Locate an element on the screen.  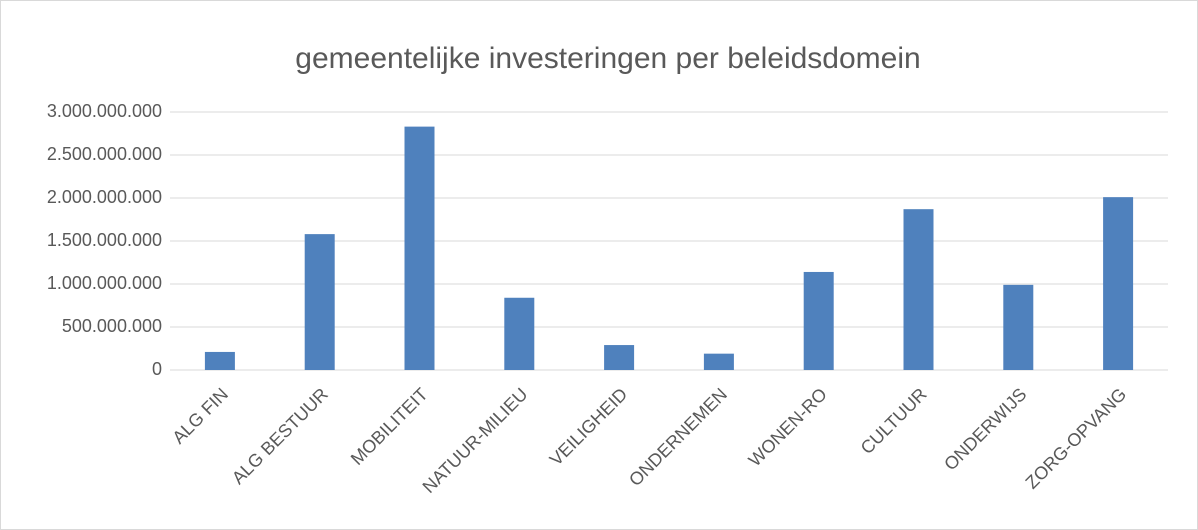
y-tick-label: 1.500.000.000 is located at coordinates (104, 240).